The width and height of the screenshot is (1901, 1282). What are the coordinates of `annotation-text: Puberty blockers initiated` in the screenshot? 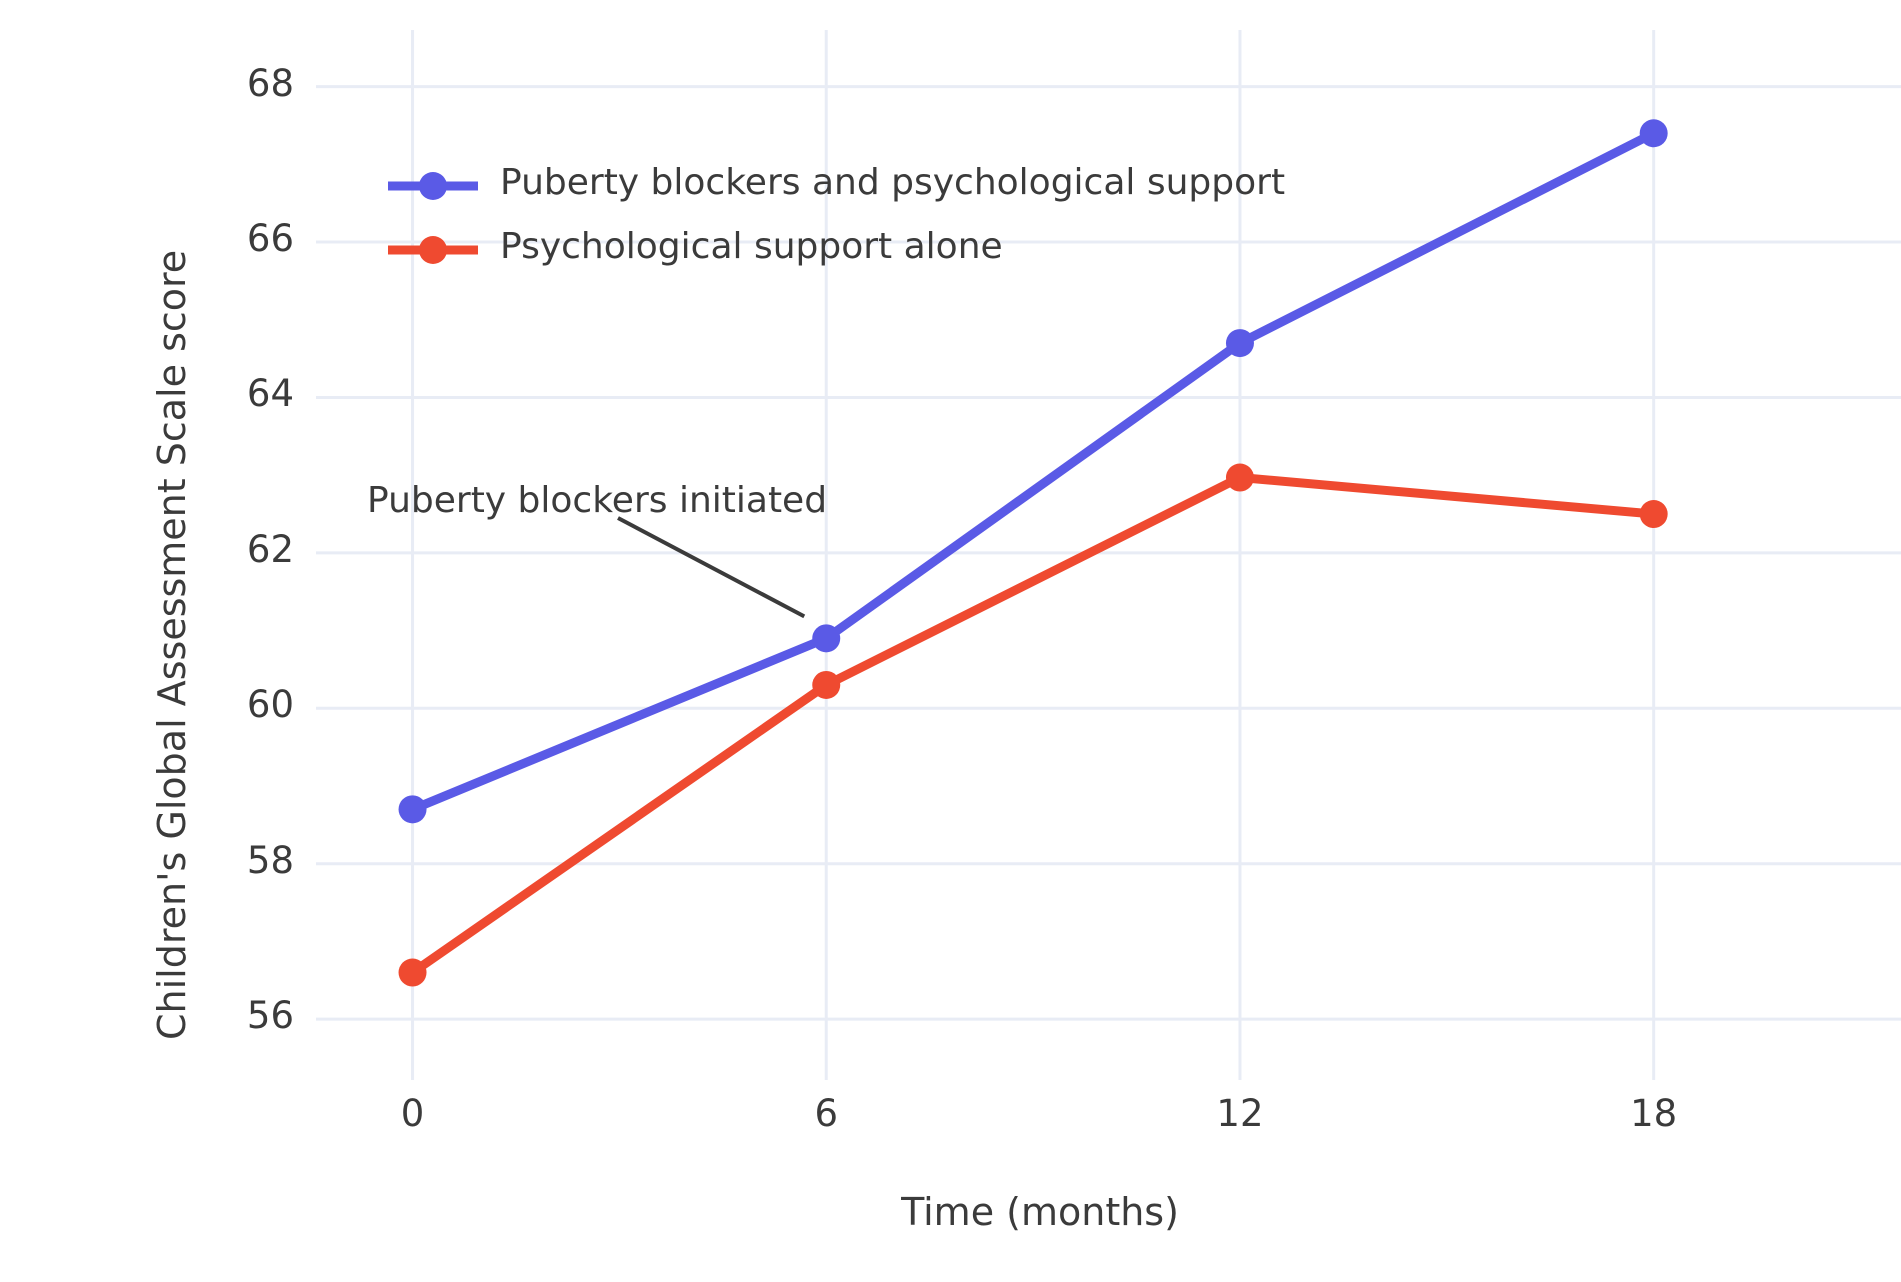 It's located at (597, 500).